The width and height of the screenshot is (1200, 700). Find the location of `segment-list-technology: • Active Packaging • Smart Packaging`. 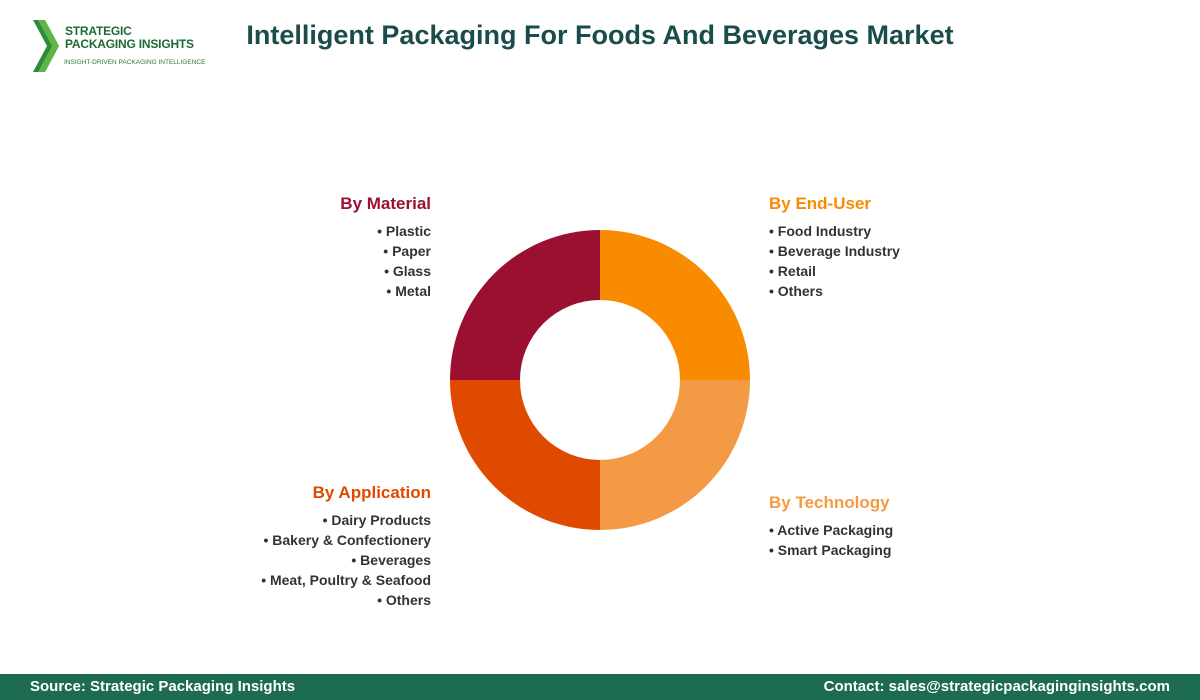

segment-list-technology: • Active Packaging • Smart Packaging is located at coordinates (899, 540).